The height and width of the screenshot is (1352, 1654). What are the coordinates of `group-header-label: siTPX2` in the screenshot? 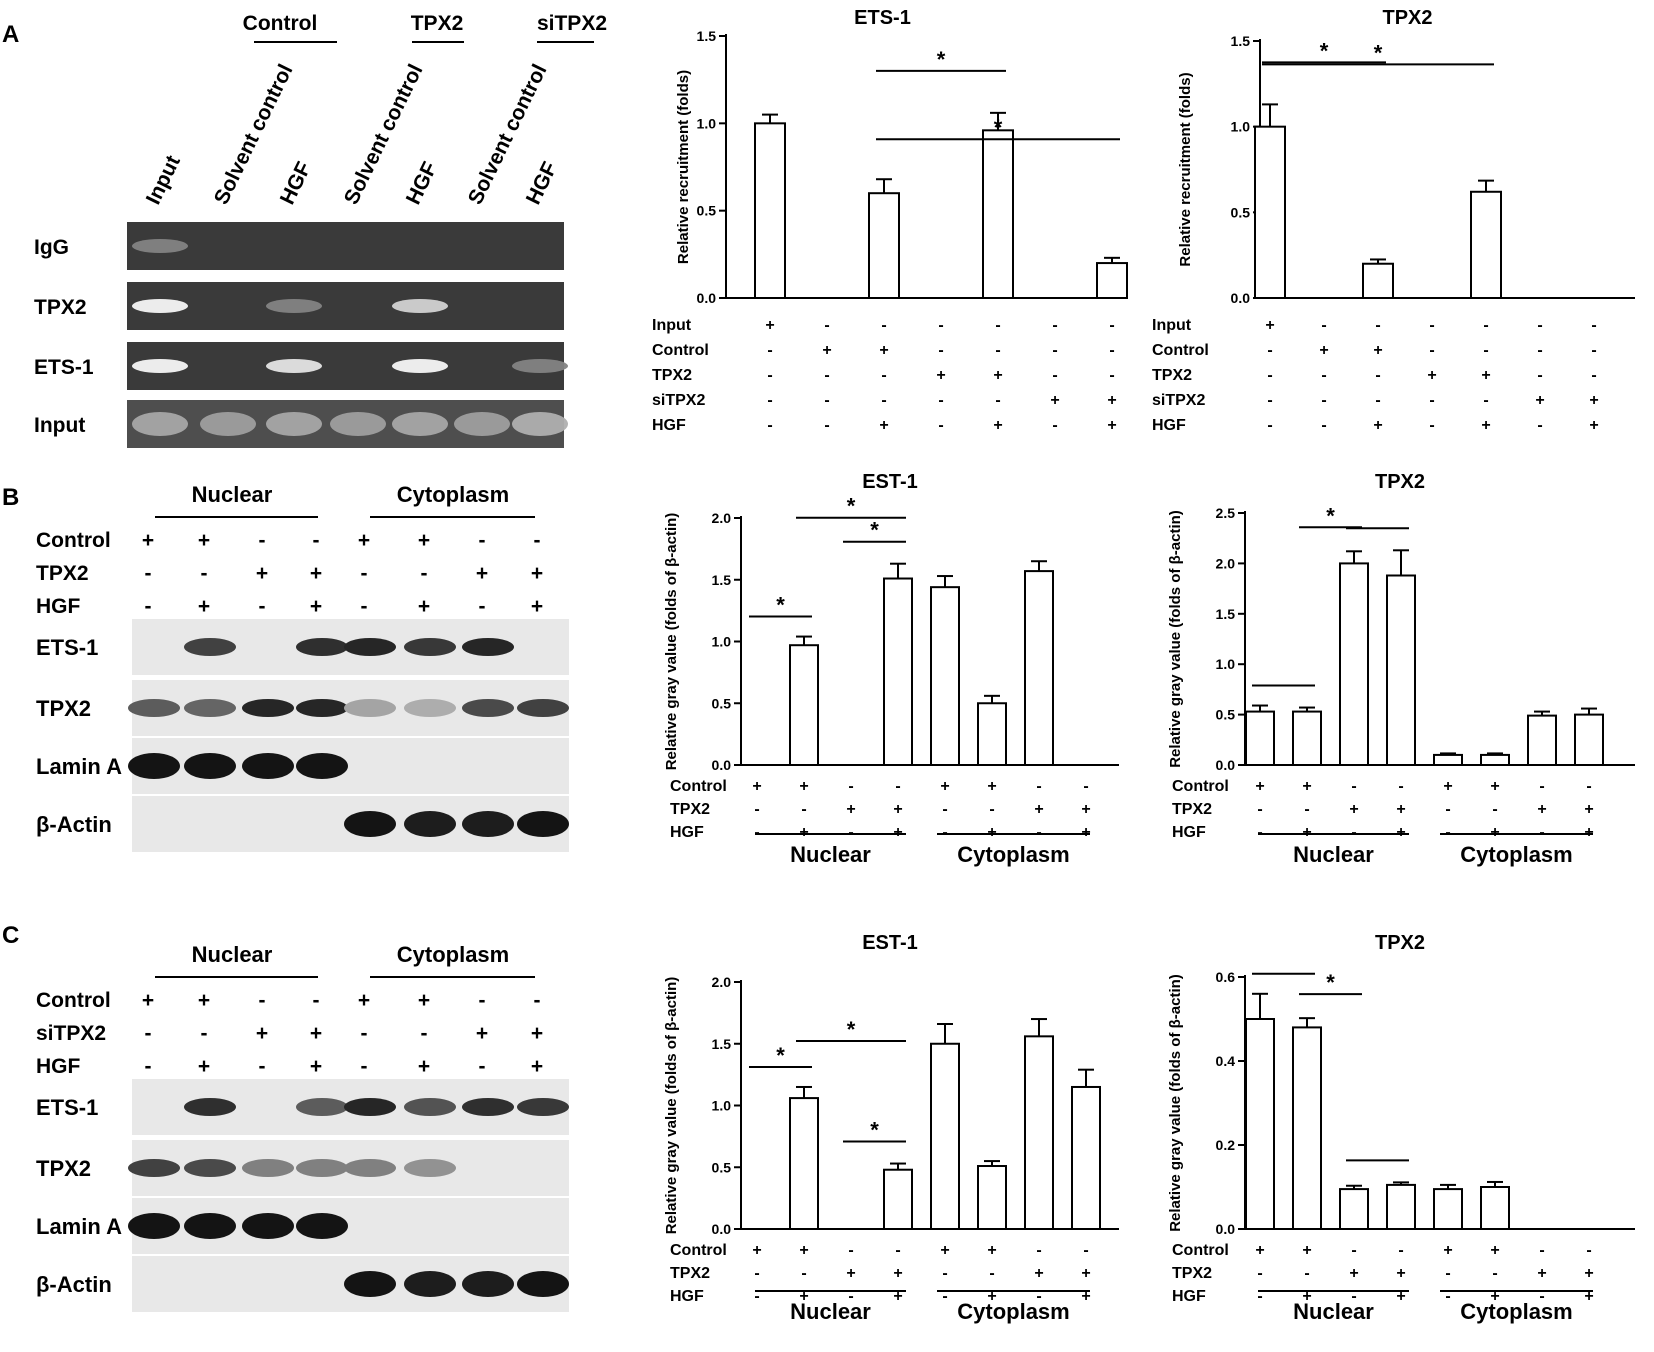 It's located at (572, 23).